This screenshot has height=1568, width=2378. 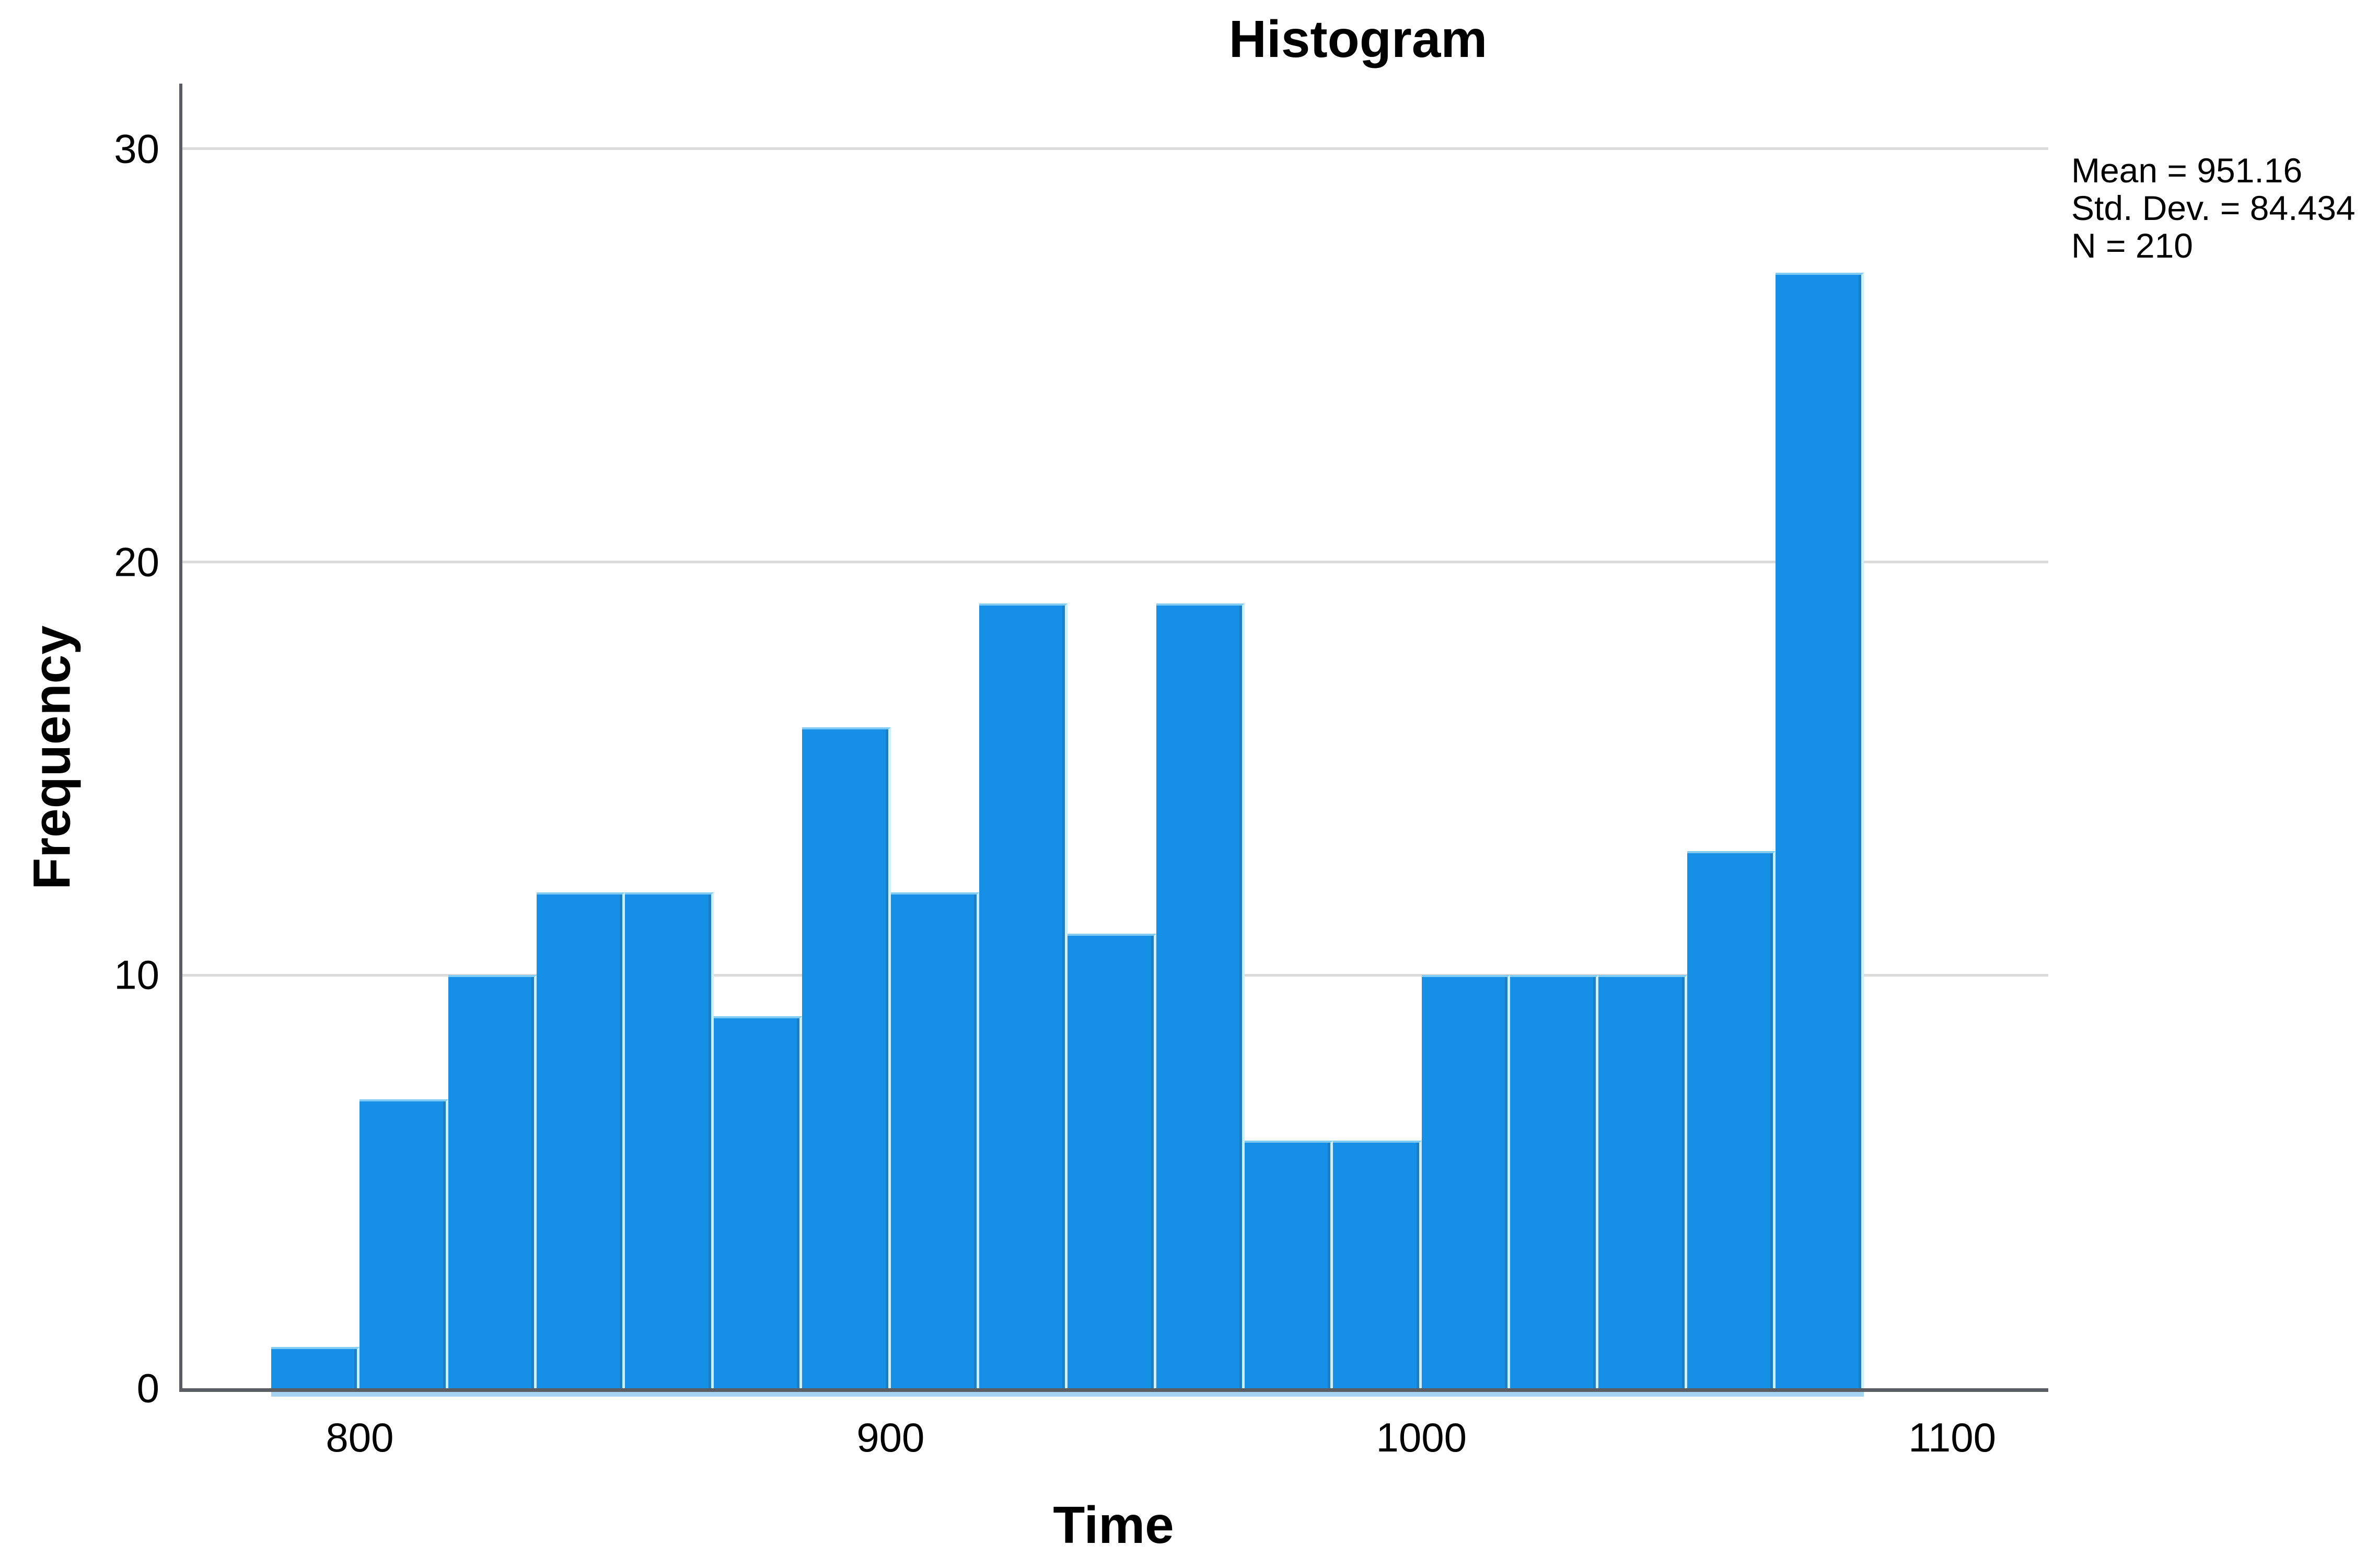 What do you see at coordinates (2132, 245) in the screenshot?
I see `stat-n: N = 210` at bounding box center [2132, 245].